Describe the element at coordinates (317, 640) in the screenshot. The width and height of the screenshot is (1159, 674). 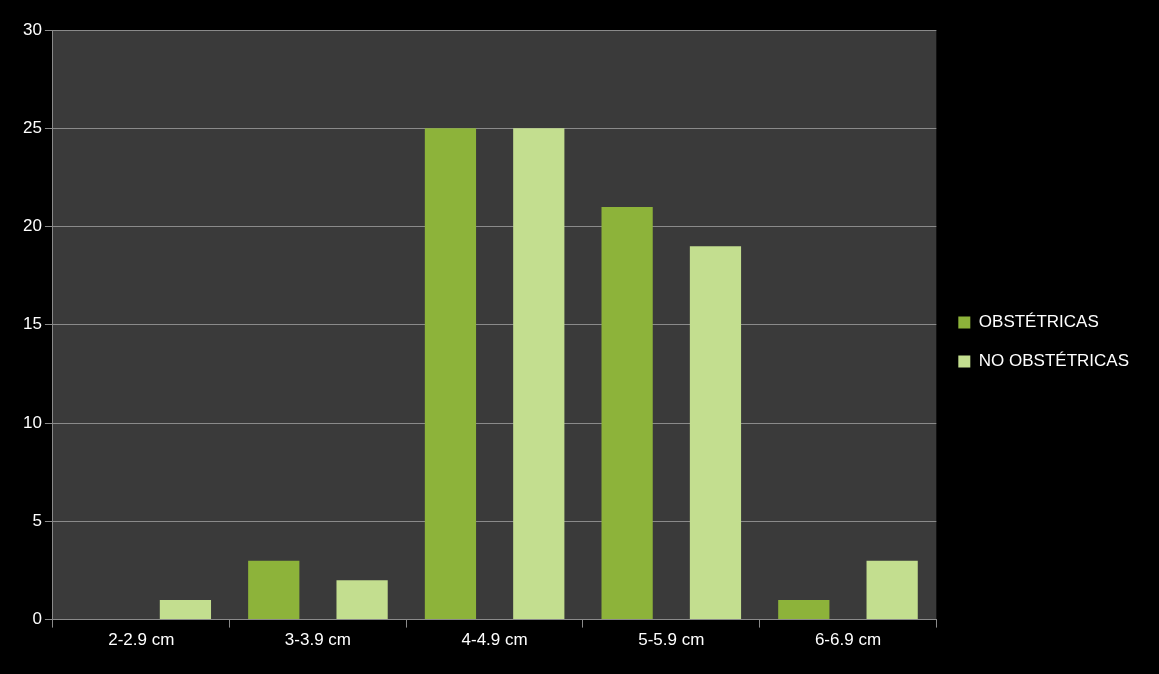
I see `x-tick-label: 3-3.9 cm` at that location.